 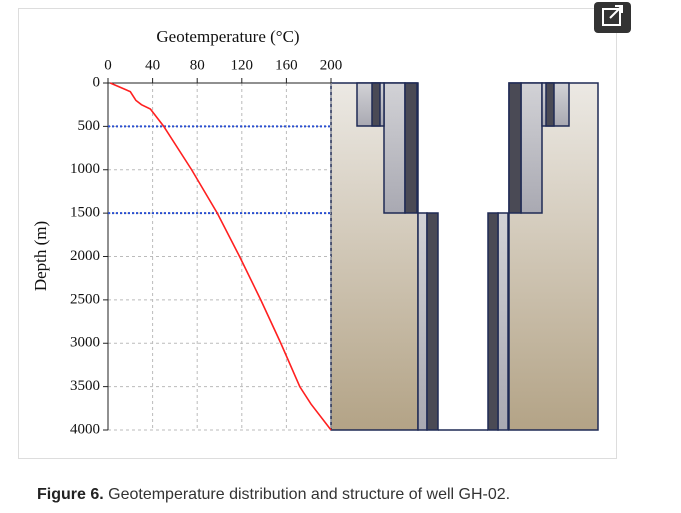 What do you see at coordinates (85, 169) in the screenshot?
I see `y-tick-label: 1000` at bounding box center [85, 169].